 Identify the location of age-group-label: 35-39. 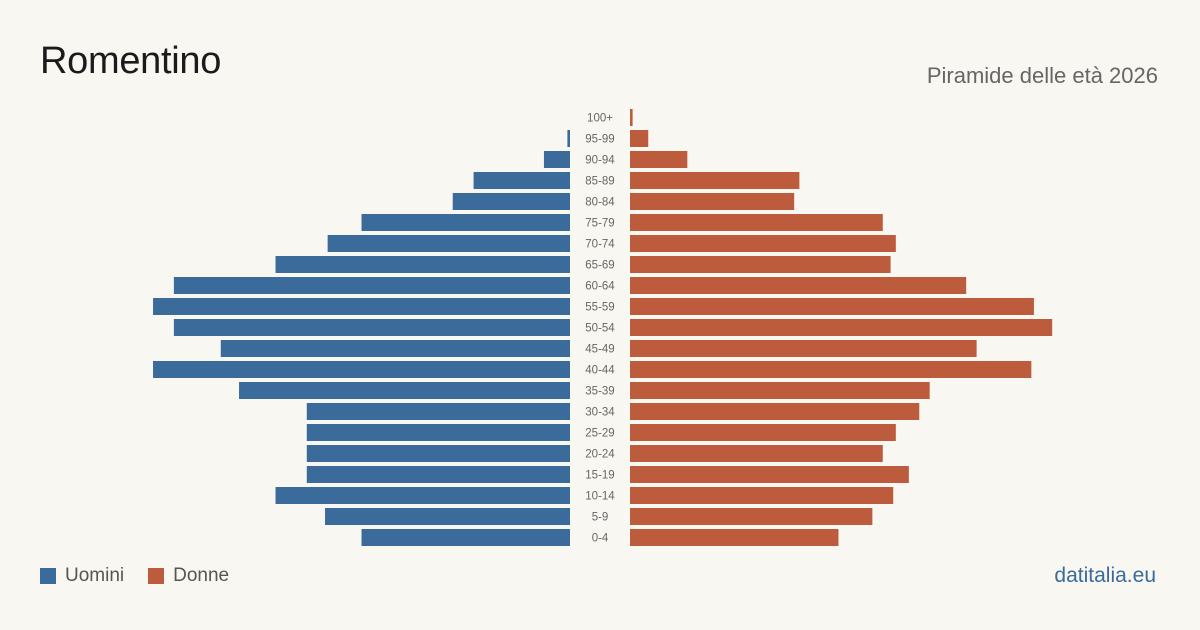
(599, 392).